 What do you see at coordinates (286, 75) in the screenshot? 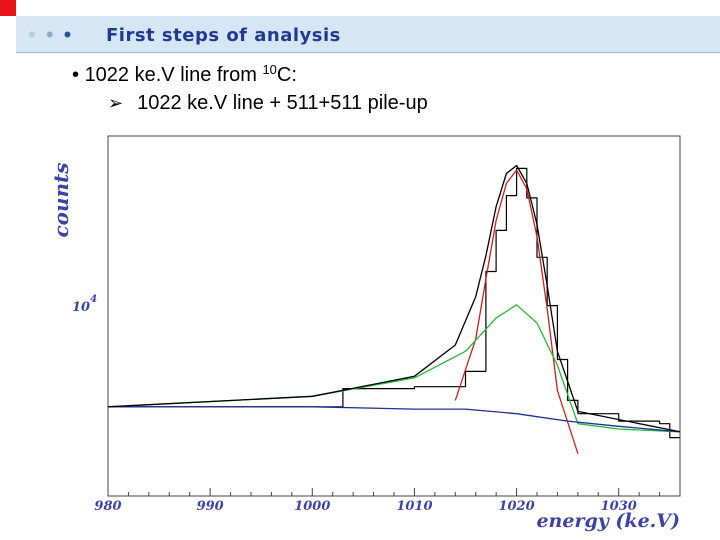
I see `bullet-1-suffix: C:` at bounding box center [286, 75].